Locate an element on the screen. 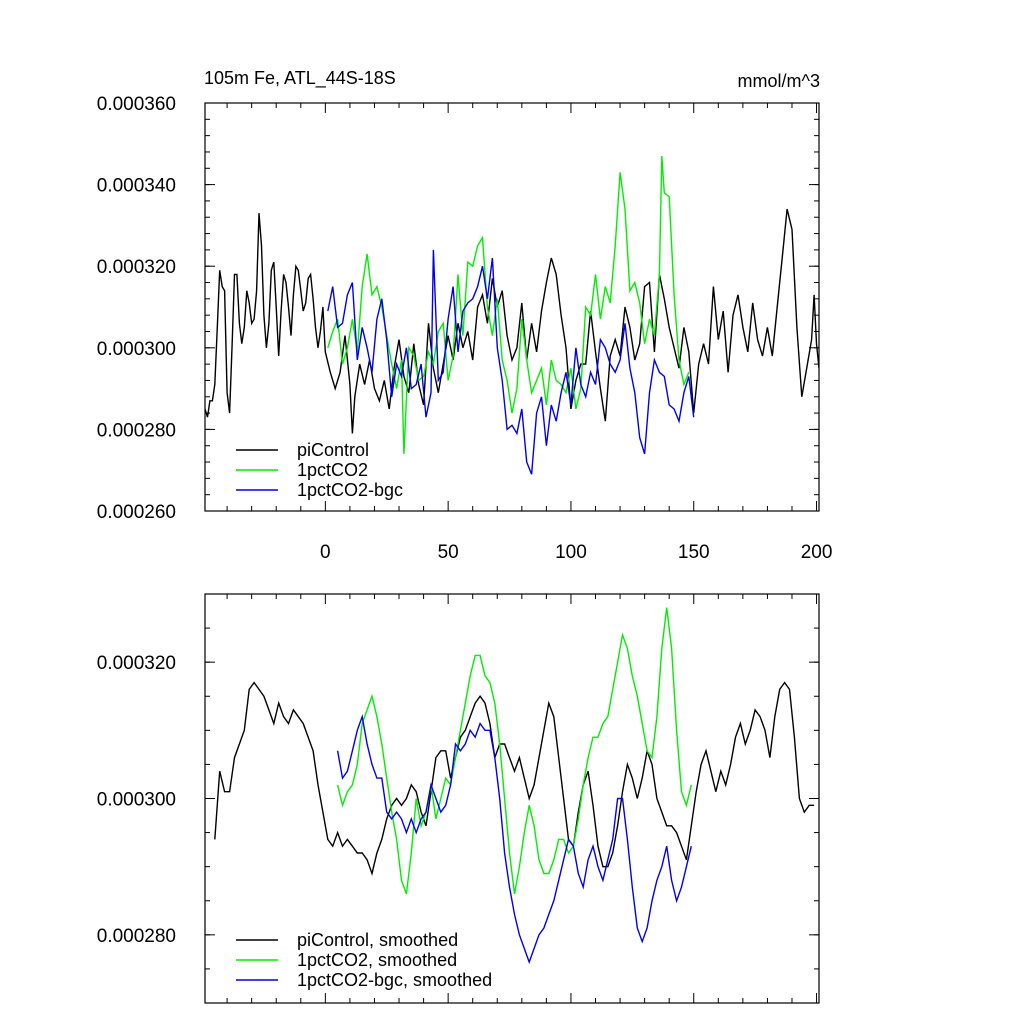 The width and height of the screenshot is (1024, 1024). x-tick-label: 0 is located at coordinates (325, 552).